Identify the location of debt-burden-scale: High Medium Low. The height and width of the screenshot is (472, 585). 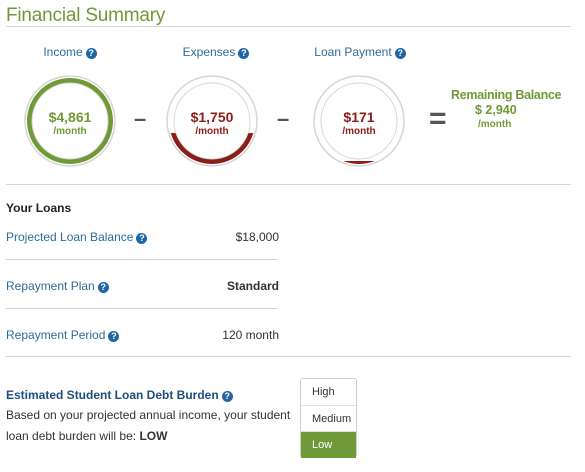
(328, 418).